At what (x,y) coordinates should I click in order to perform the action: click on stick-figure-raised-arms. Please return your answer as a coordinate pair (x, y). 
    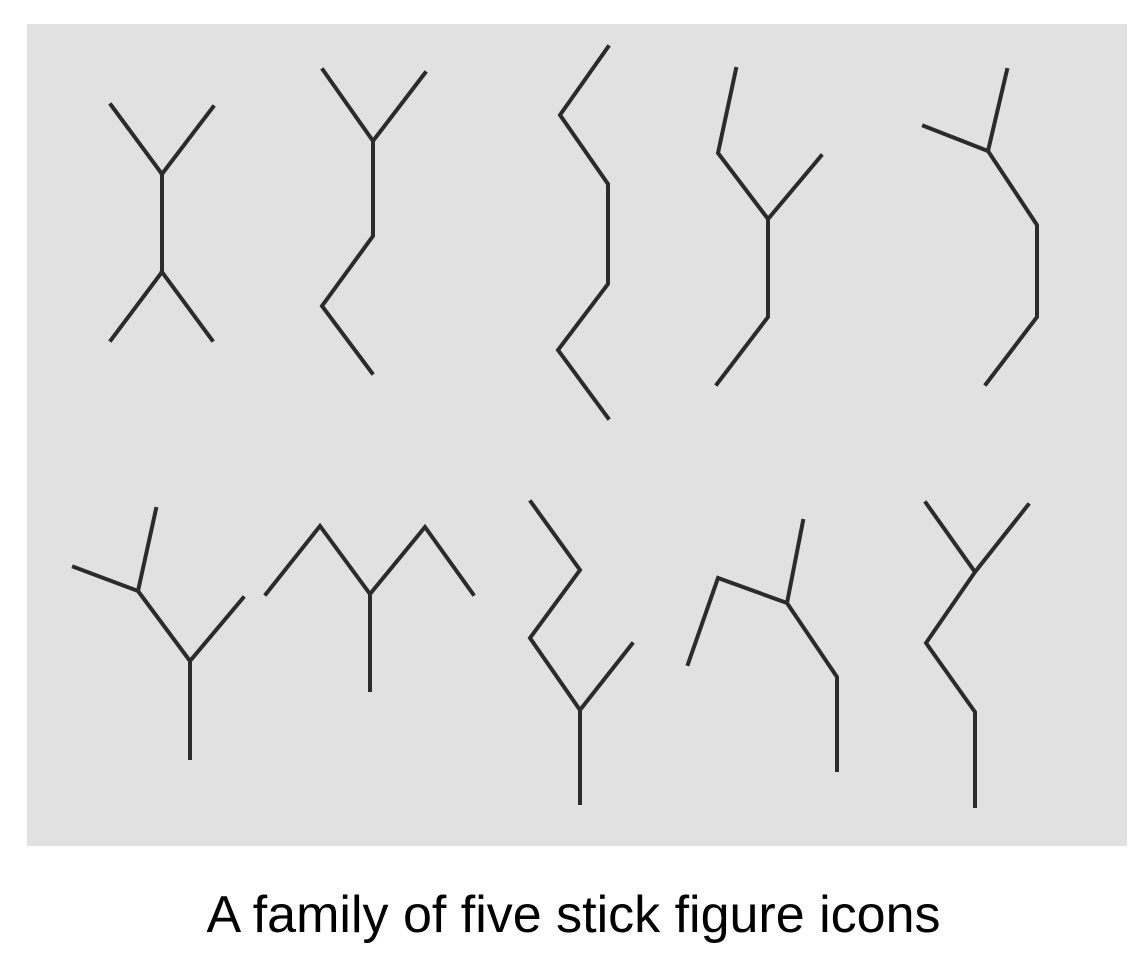
    Looking at the image, I should click on (369, 607).